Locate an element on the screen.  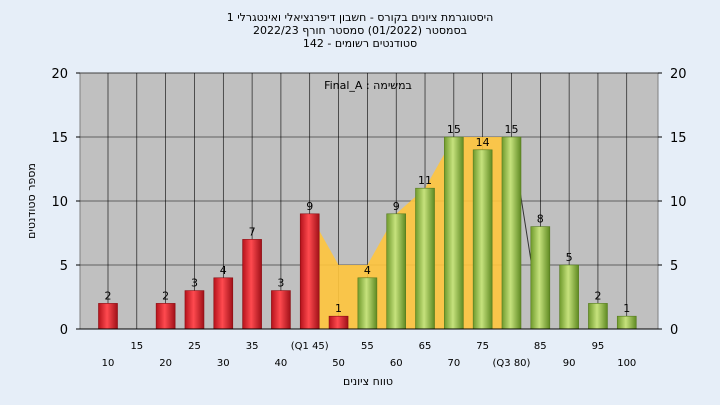
value-label-95: 2 is located at coordinates (597, 295).